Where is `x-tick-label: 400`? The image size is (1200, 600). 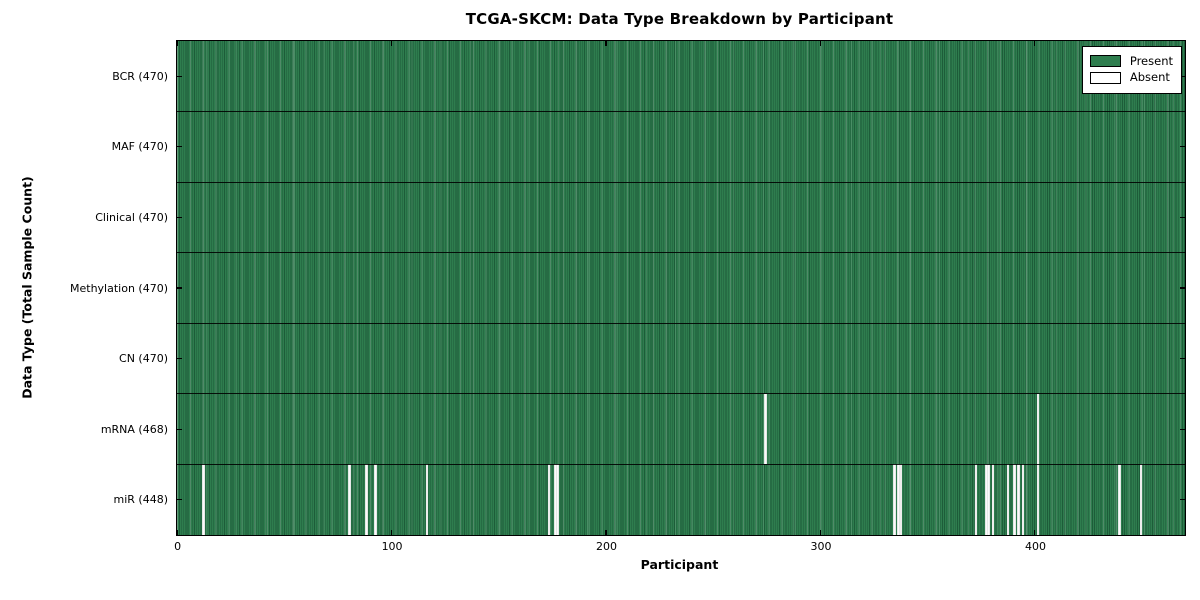 x-tick-label: 400 is located at coordinates (1035, 546).